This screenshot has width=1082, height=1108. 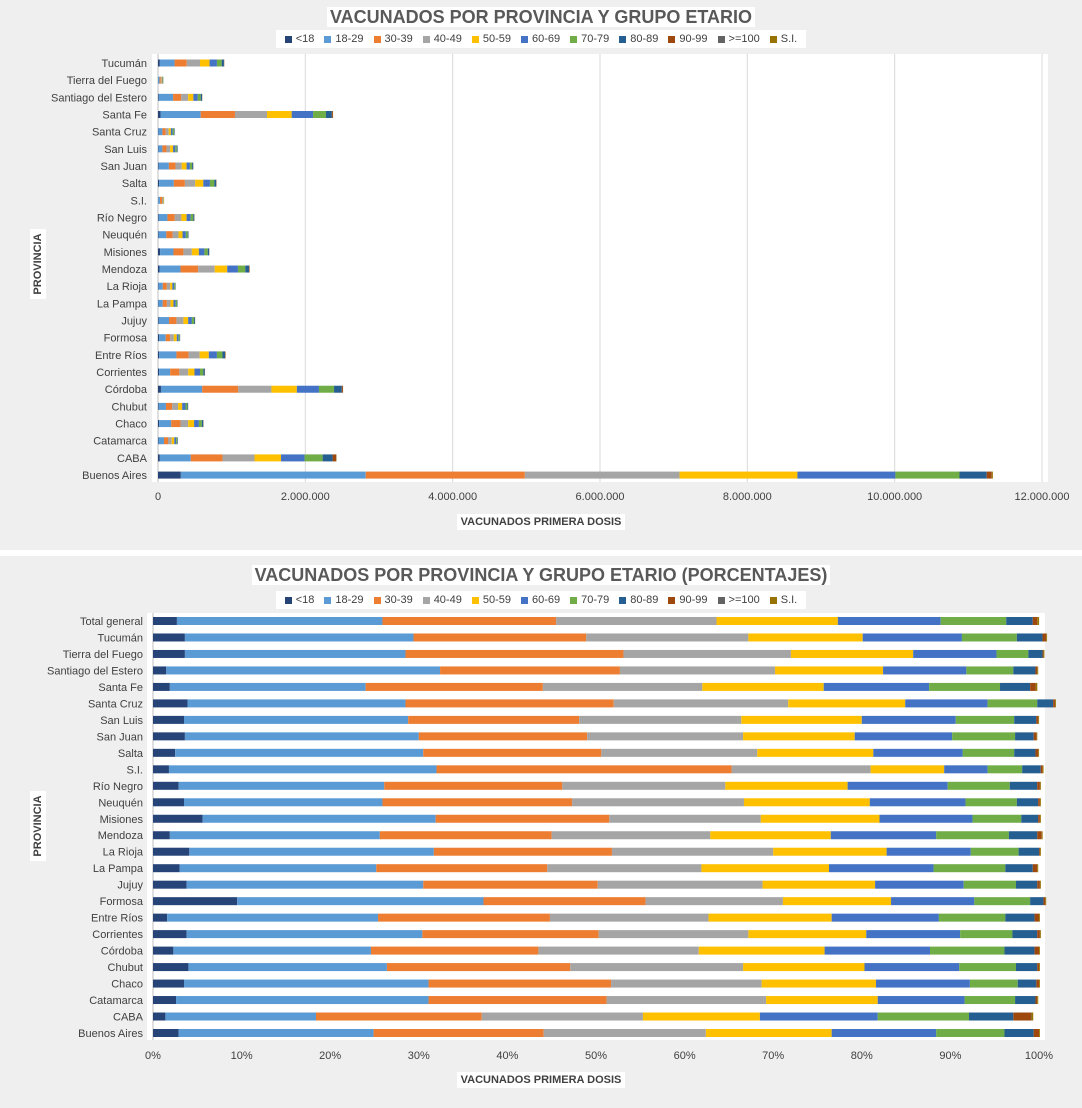 I want to click on category-label: Río Negro, so click(x=122, y=219).